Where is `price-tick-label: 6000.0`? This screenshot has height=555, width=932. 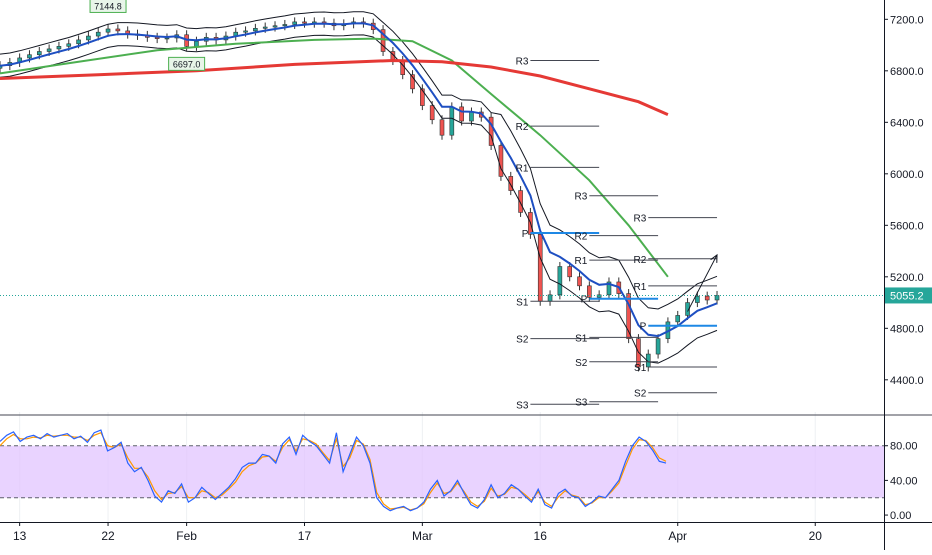
price-tick-label: 6000.0 is located at coordinates (907, 175).